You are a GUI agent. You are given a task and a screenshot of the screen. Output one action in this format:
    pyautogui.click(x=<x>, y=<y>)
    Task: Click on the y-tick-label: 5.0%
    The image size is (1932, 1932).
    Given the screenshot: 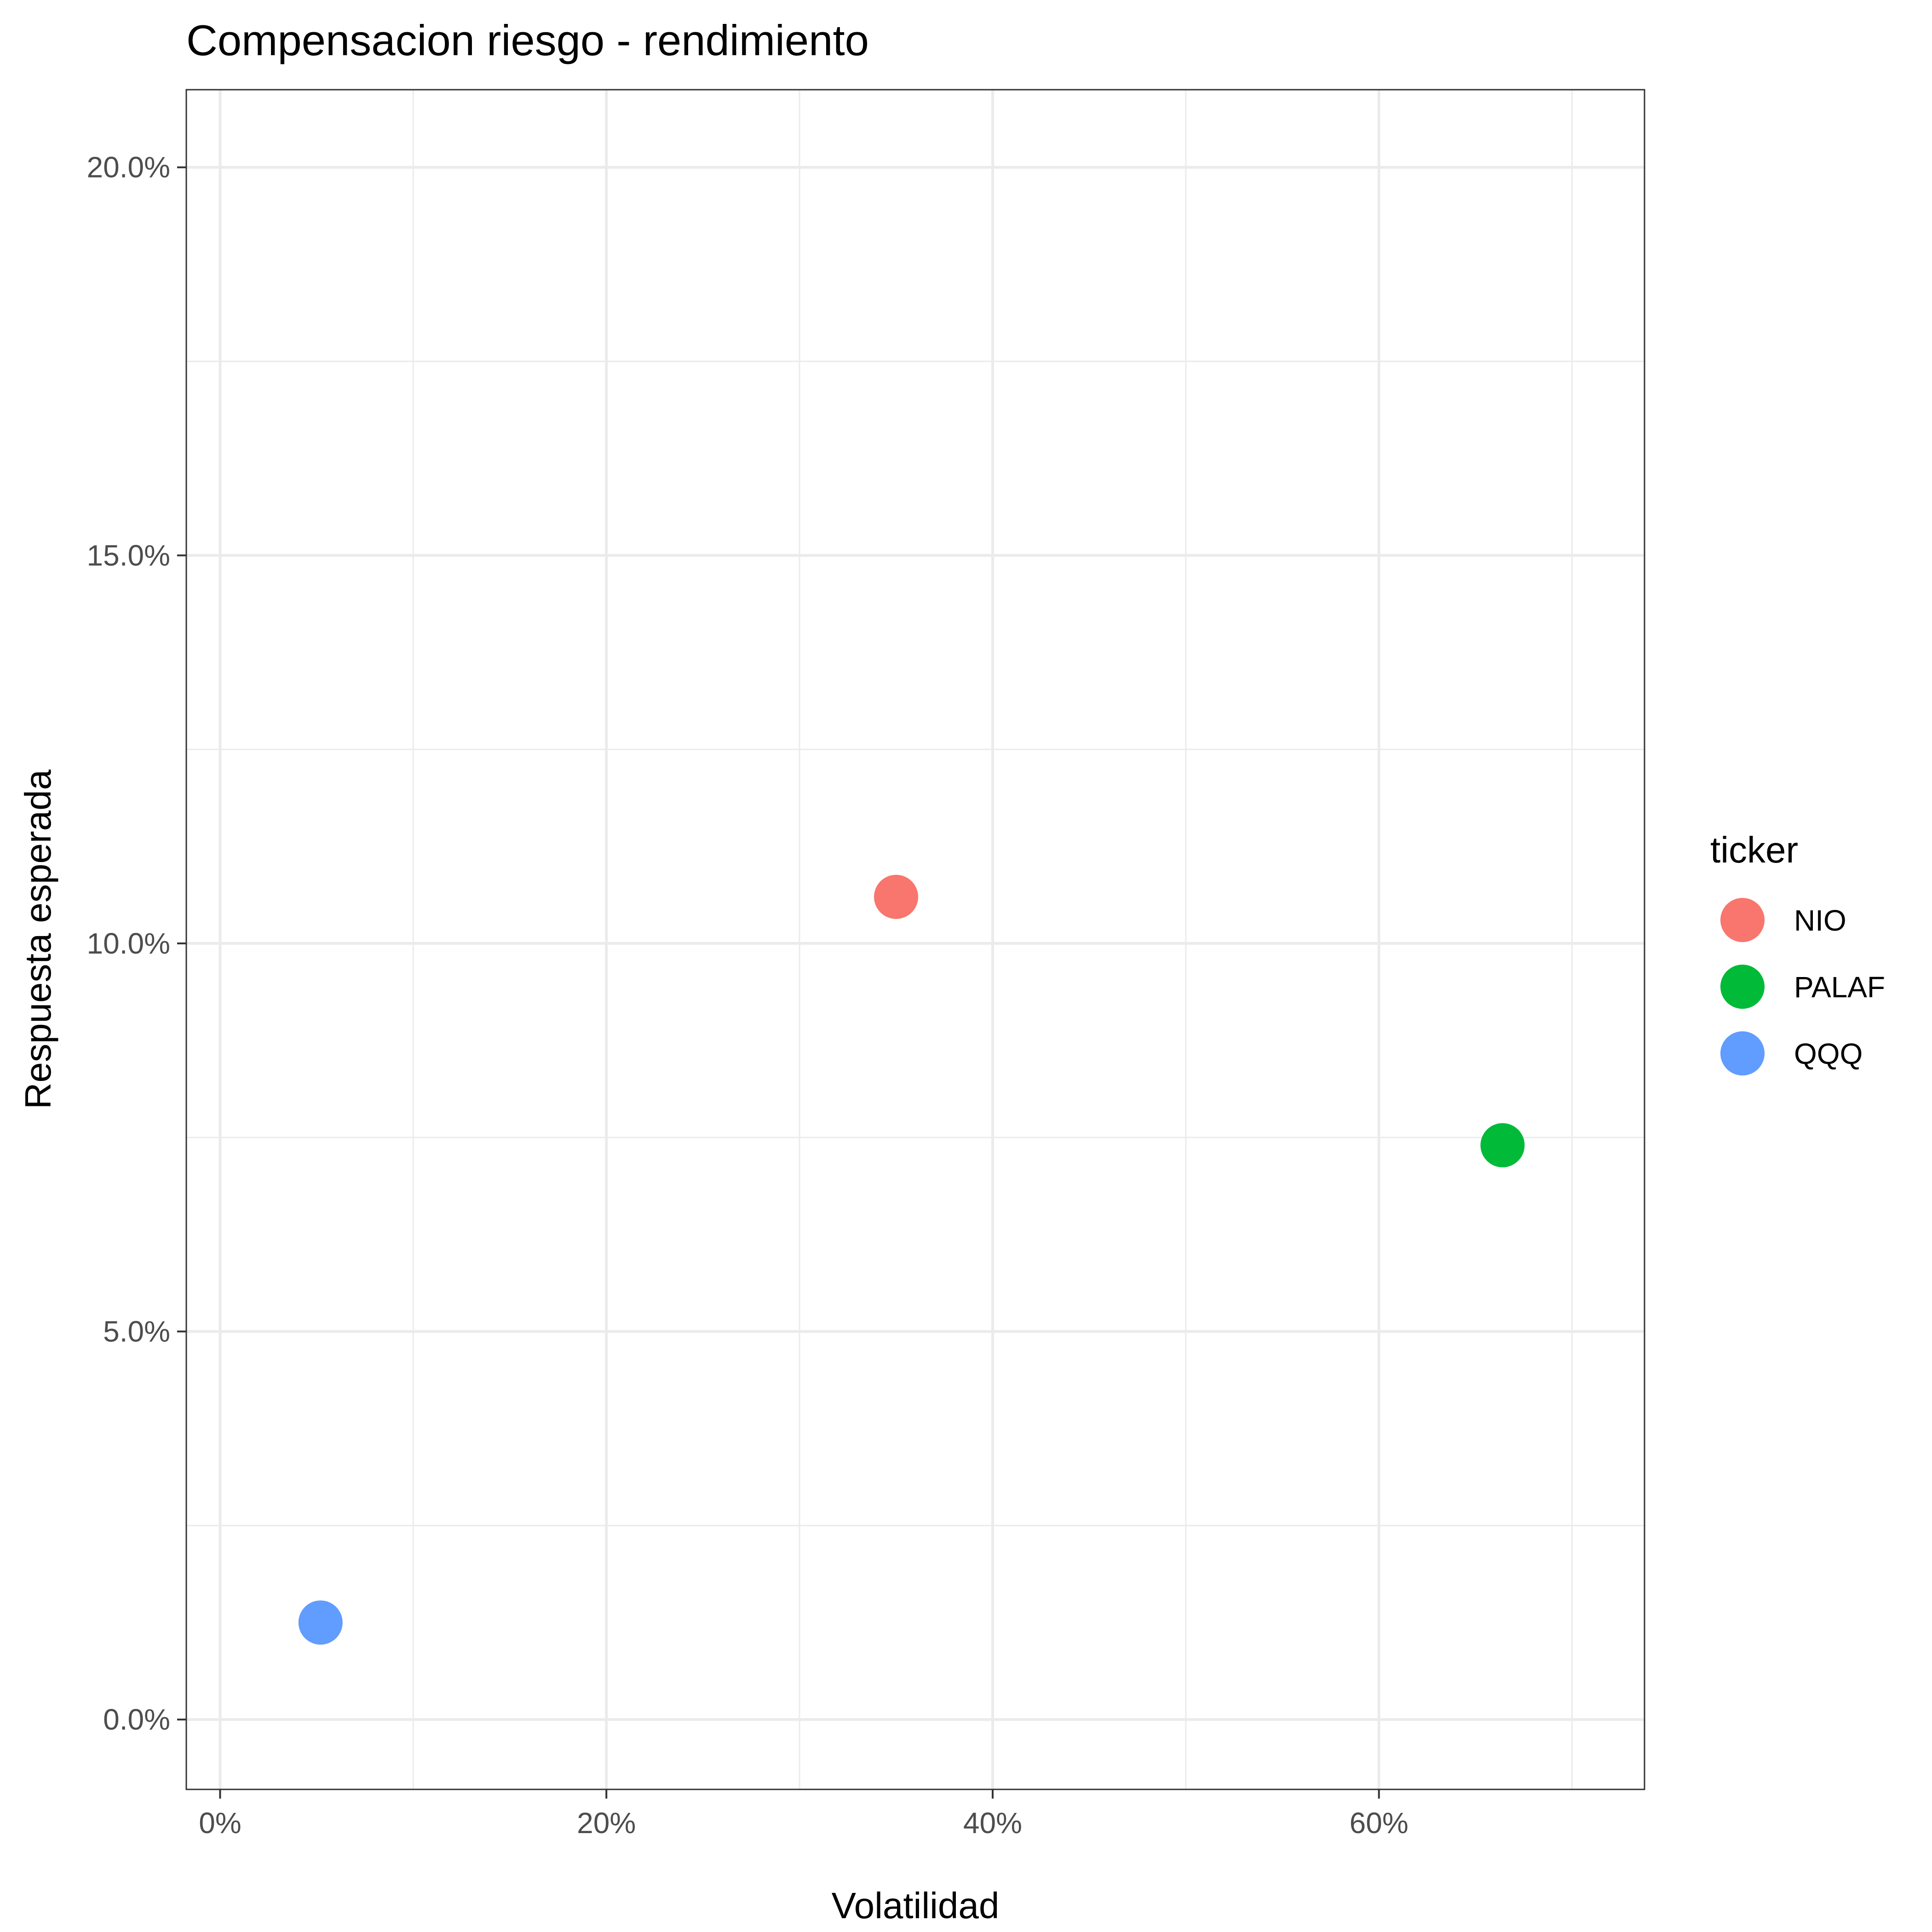 What is the action you would take?
    pyautogui.click(x=136, y=1331)
    